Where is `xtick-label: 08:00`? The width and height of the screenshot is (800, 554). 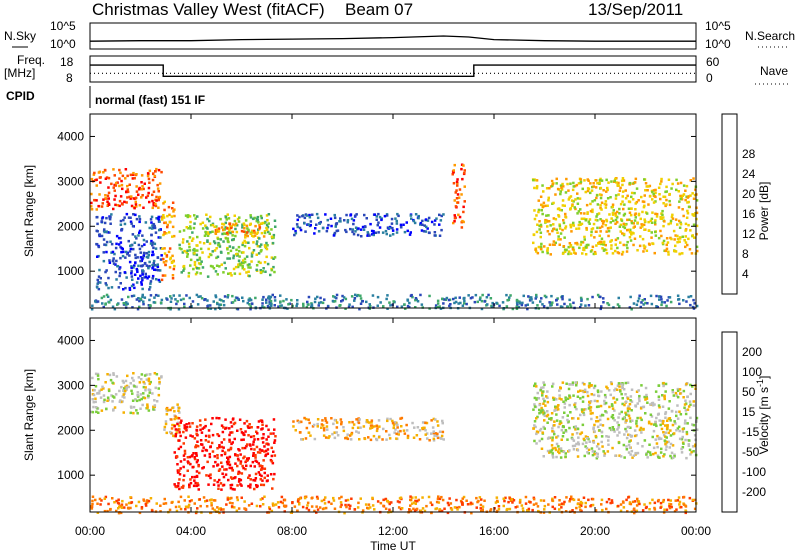
xtick-label: 08:00 is located at coordinates (292, 531).